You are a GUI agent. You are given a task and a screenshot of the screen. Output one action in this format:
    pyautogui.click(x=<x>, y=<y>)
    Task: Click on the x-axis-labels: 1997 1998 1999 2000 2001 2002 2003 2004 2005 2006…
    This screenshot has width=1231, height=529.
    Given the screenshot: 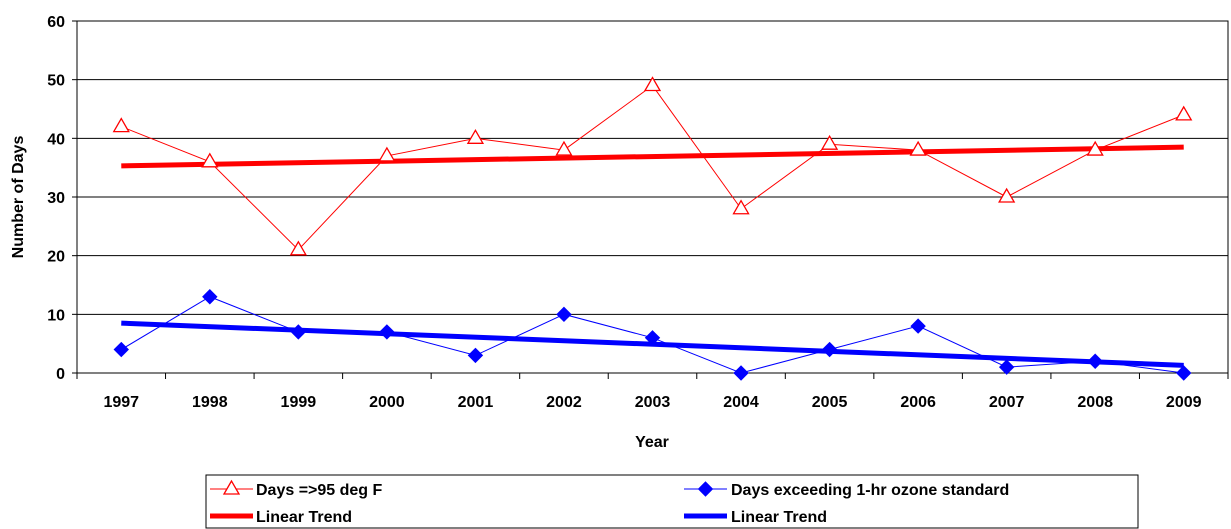 What is the action you would take?
    pyautogui.click(x=652, y=402)
    